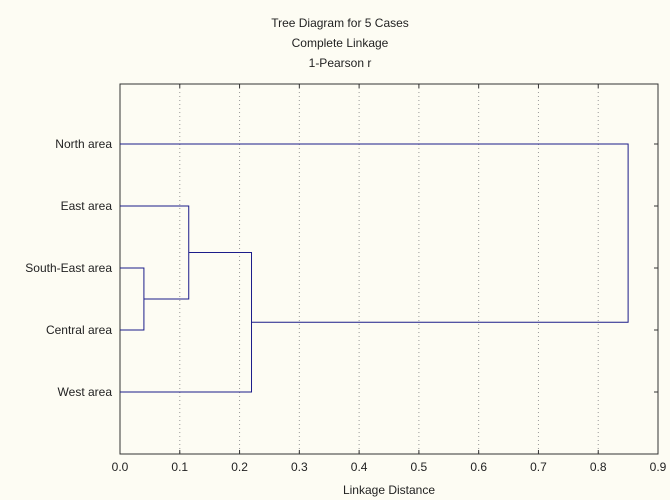  Describe the element at coordinates (83, 144) in the screenshot. I see `leaf-label: North area` at that location.